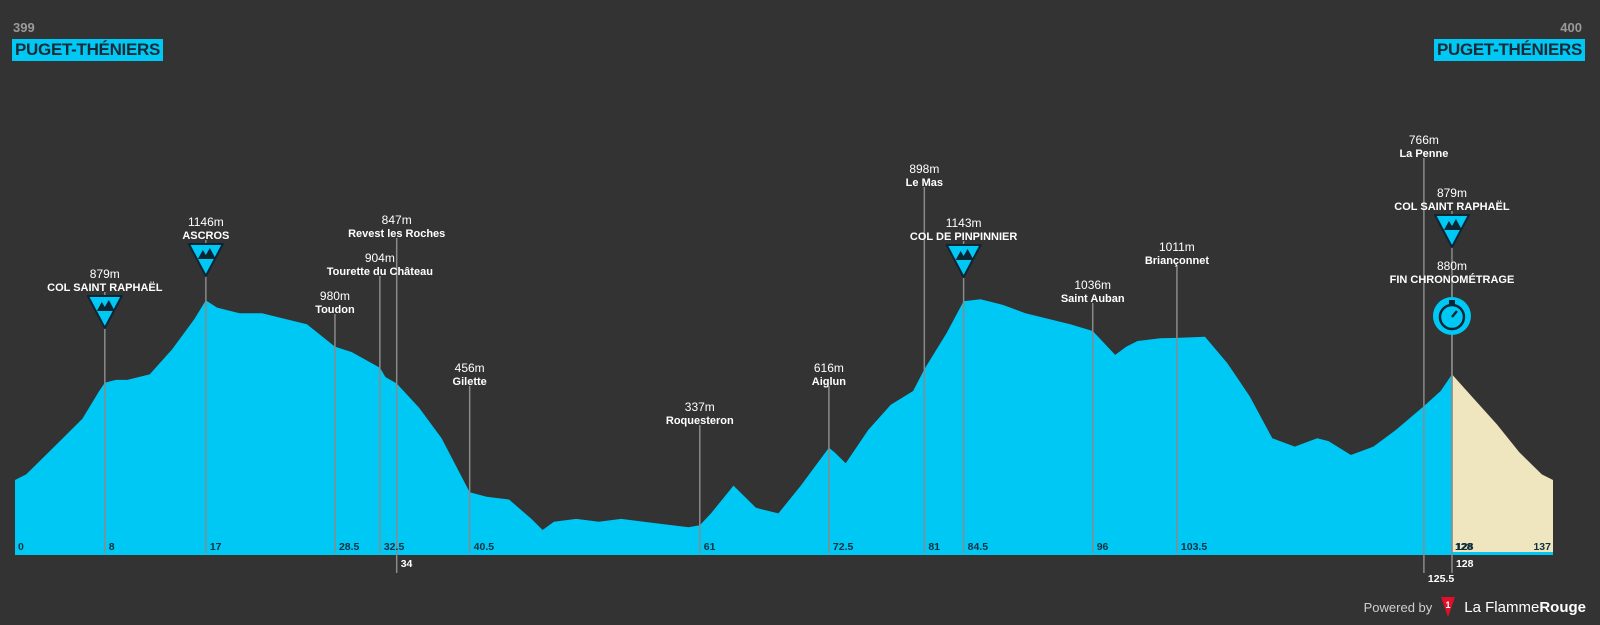  Describe the element at coordinates (21, 547) in the screenshot. I see `km-axis-label: 0` at that location.